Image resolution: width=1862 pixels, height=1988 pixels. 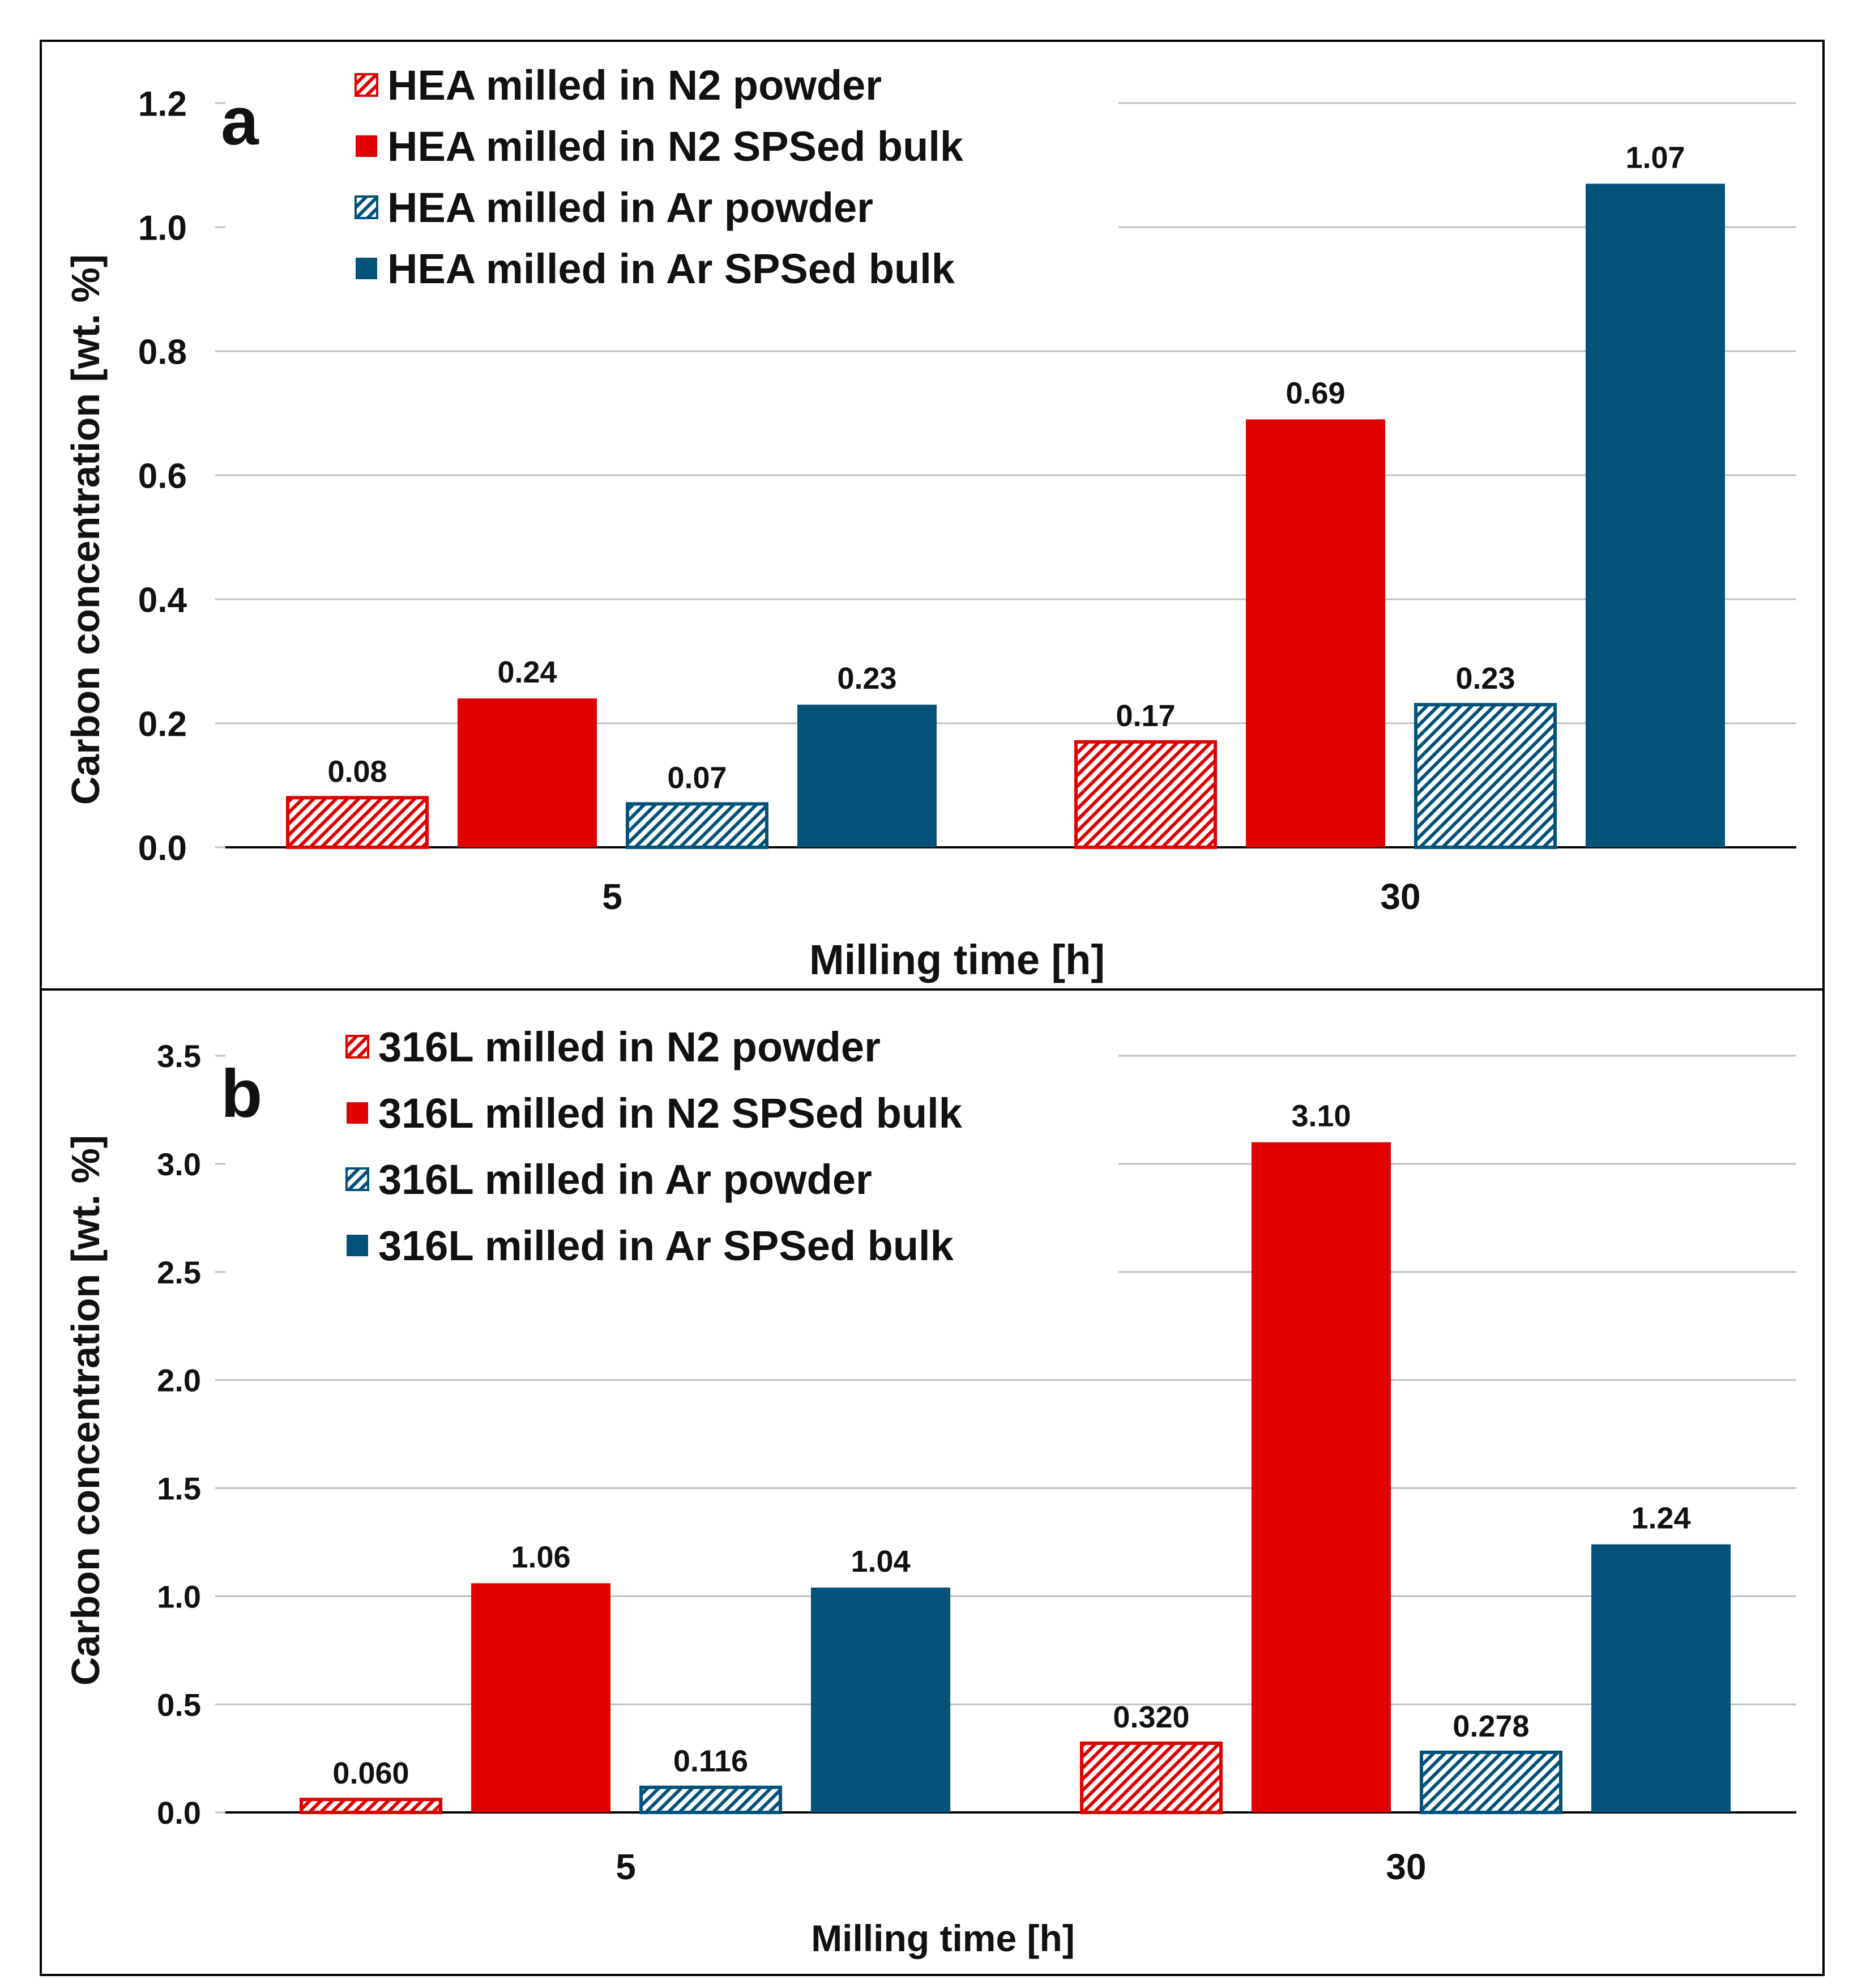 What do you see at coordinates (527, 672) in the screenshot?
I see `data-label: 0.24` at bounding box center [527, 672].